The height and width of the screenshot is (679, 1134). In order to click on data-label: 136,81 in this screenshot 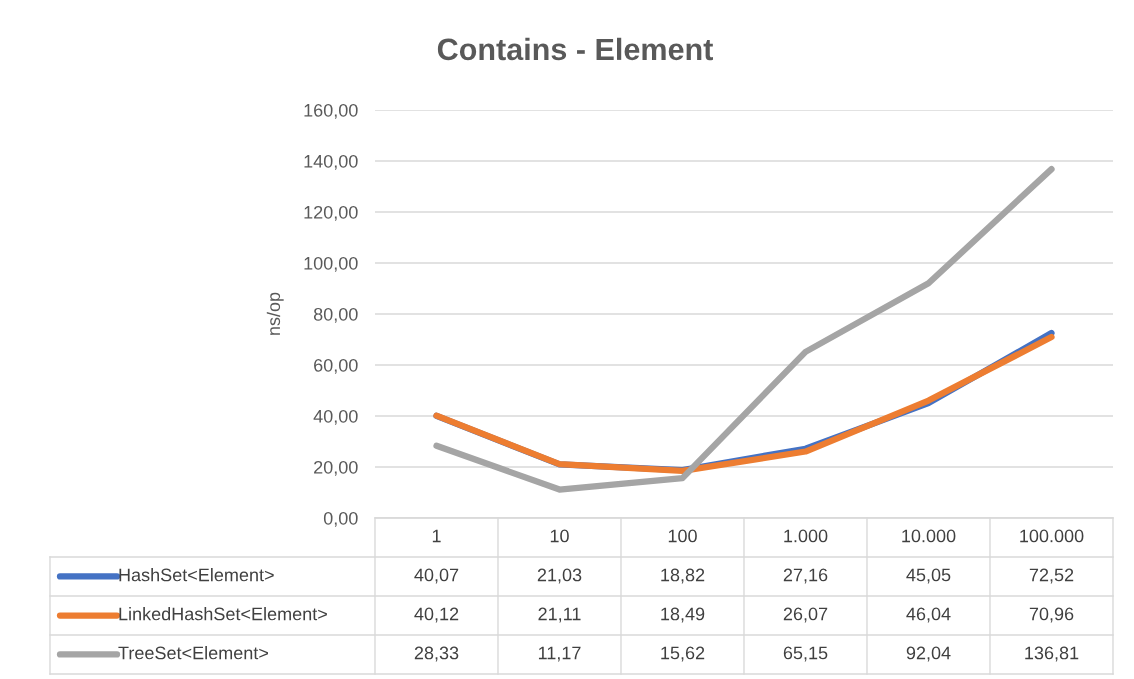, I will do `click(1052, 654)`.